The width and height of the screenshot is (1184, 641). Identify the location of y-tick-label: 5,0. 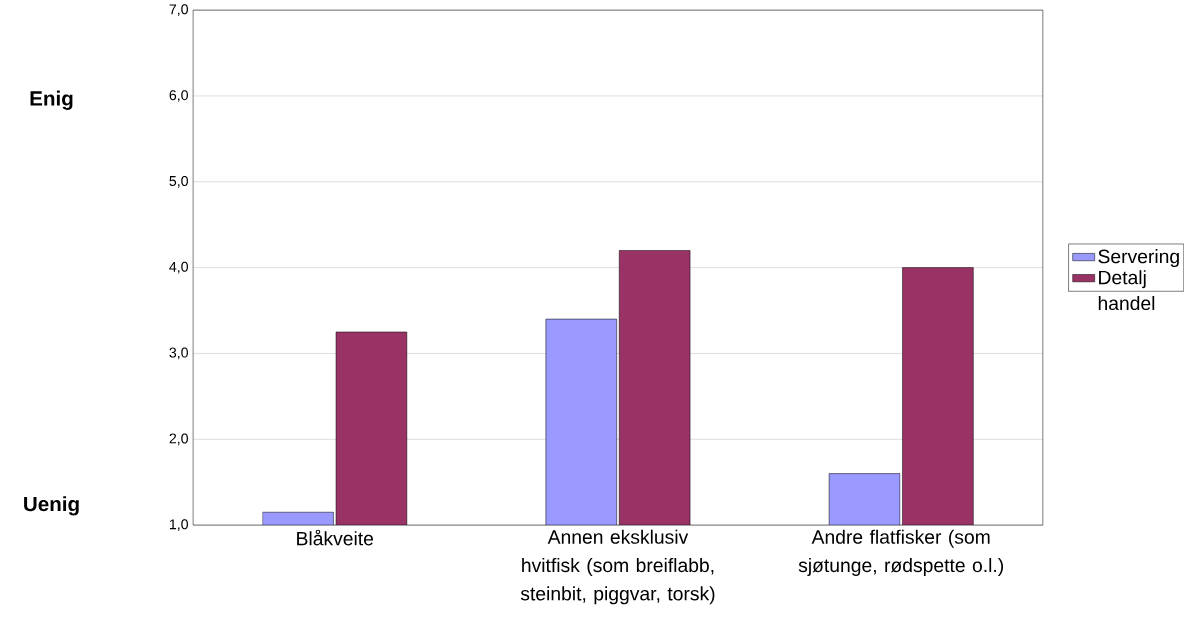
(178, 181).